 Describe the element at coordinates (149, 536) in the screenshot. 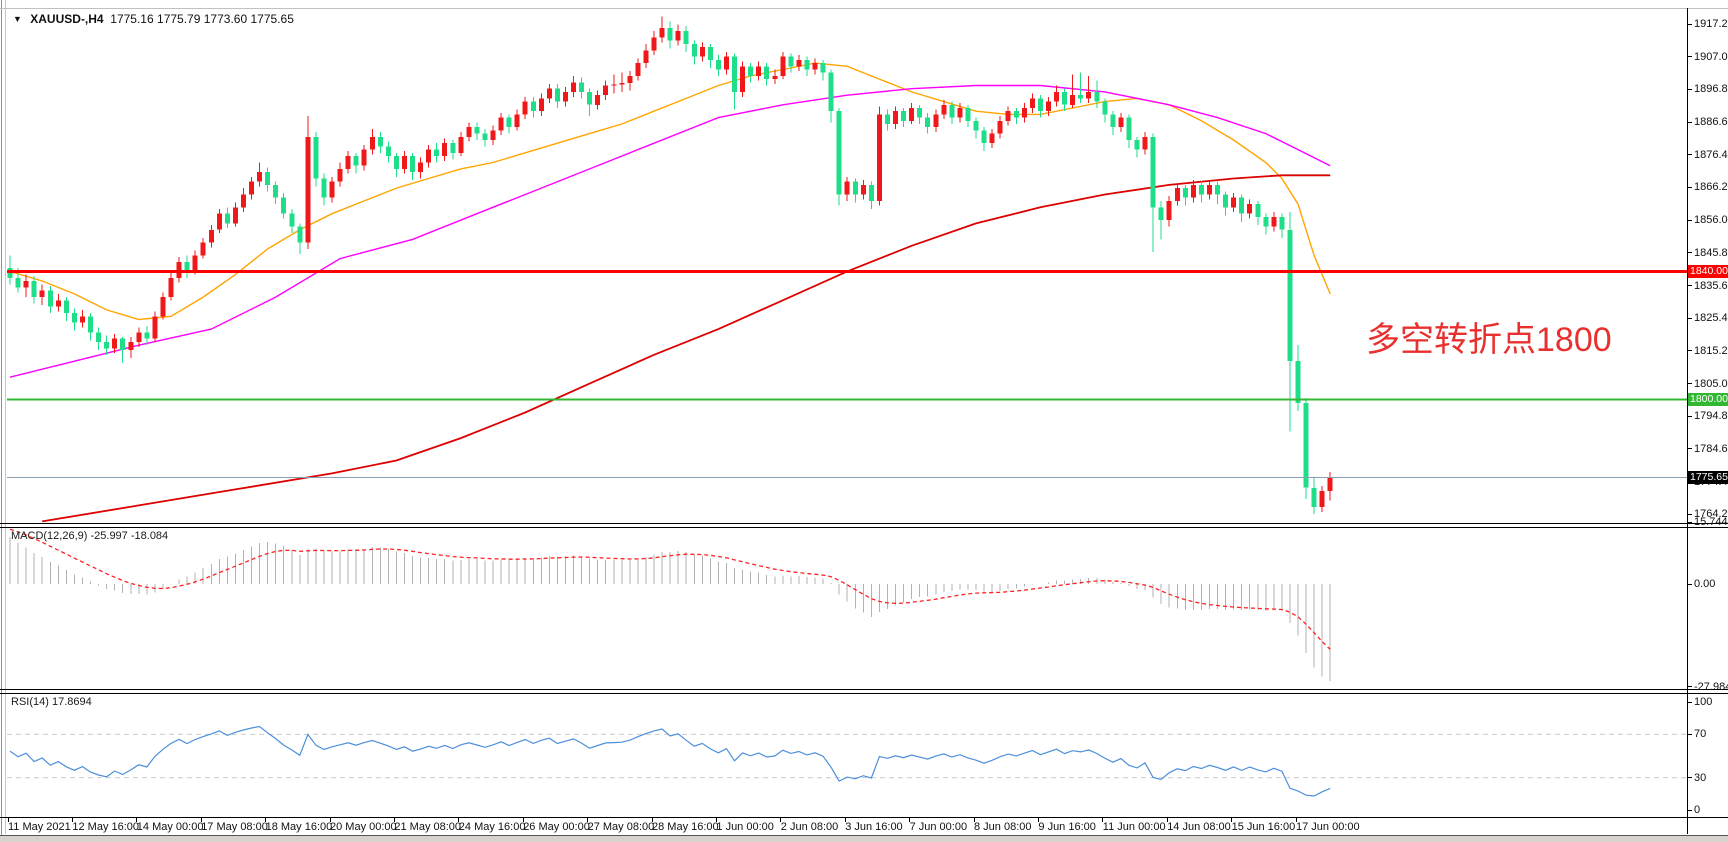

I see `macd-signal-value: -18.084` at that location.